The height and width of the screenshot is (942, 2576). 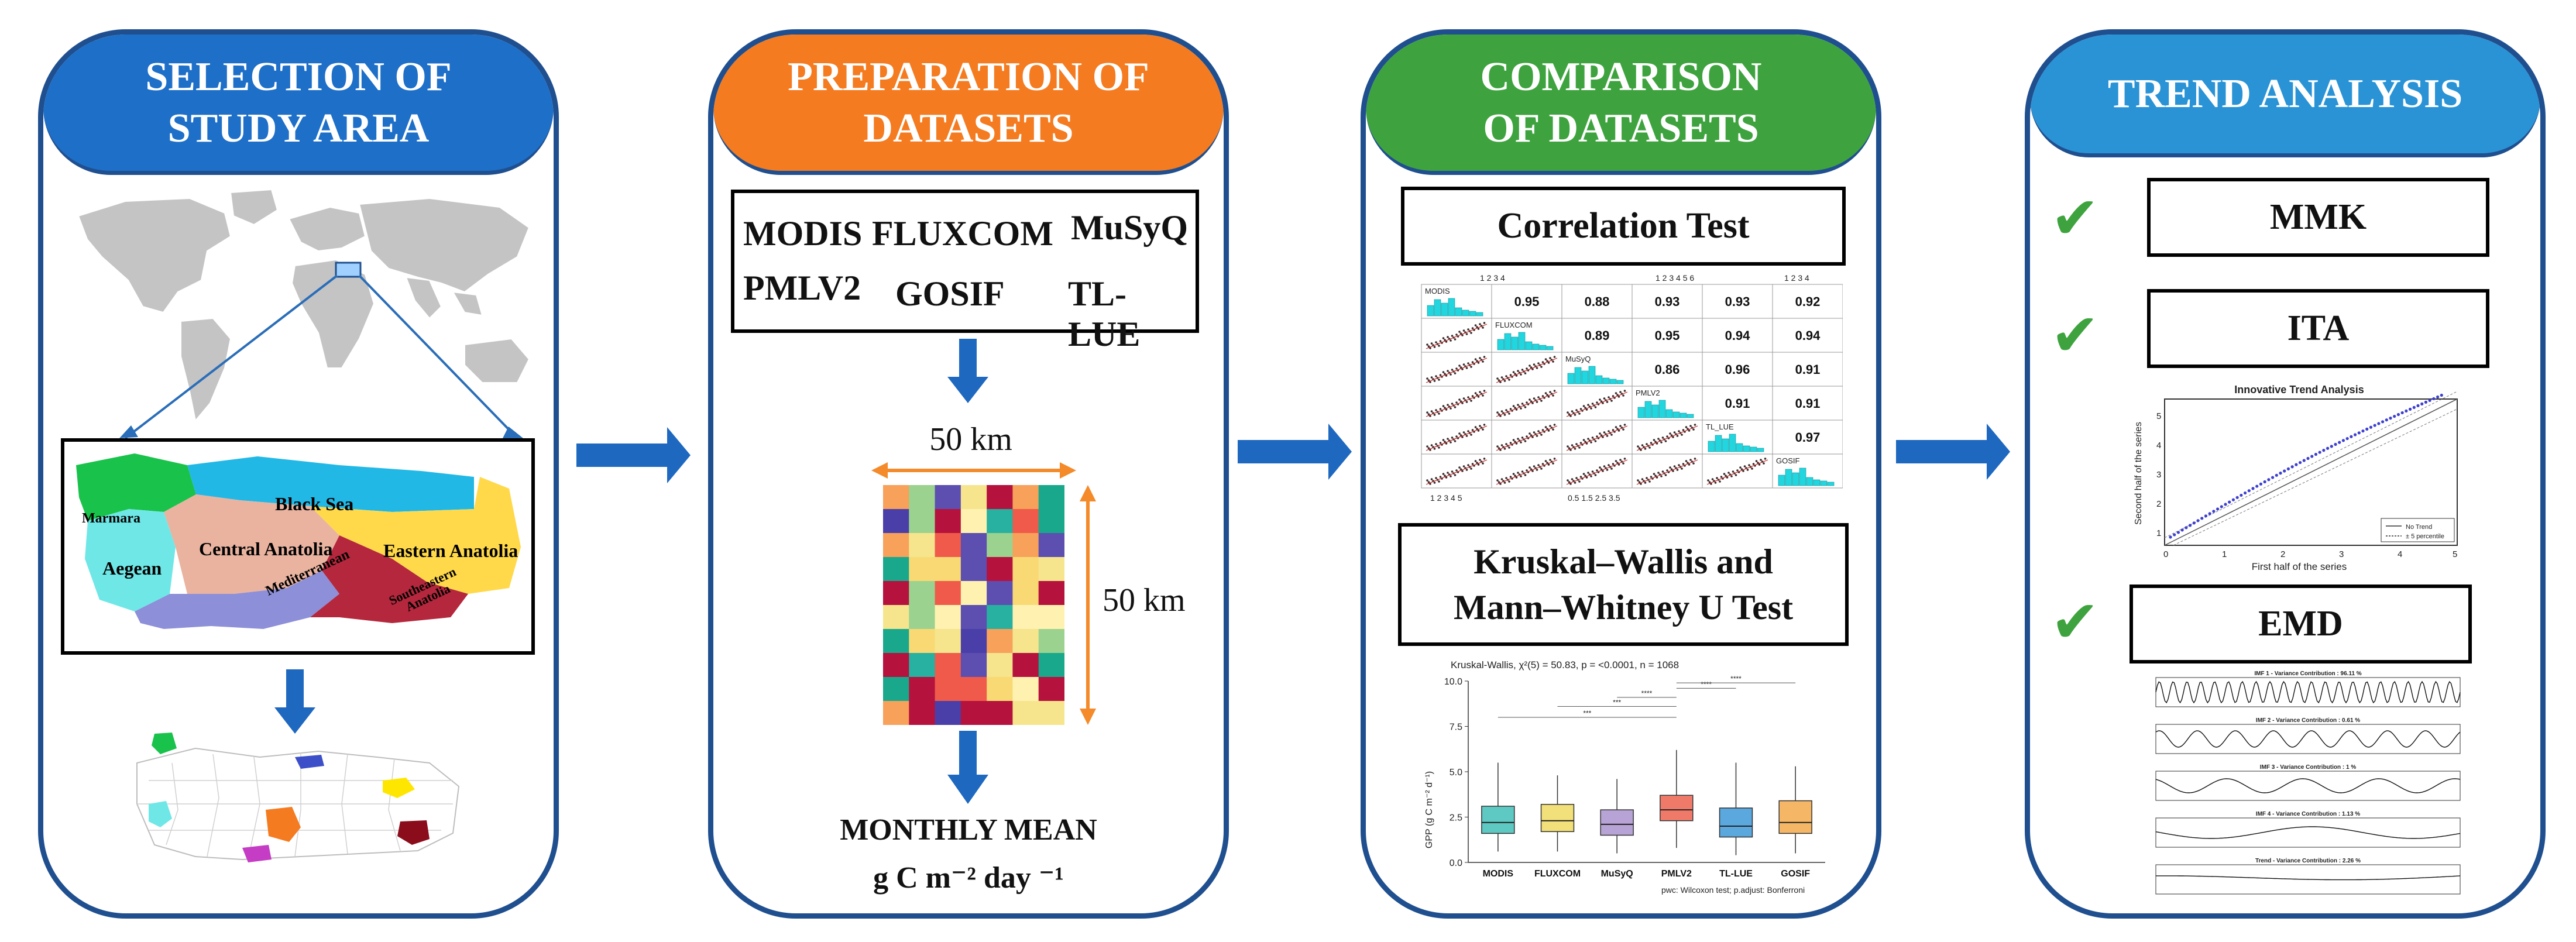 What do you see at coordinates (1587, 713) in the screenshot?
I see `sig-label: ***` at bounding box center [1587, 713].